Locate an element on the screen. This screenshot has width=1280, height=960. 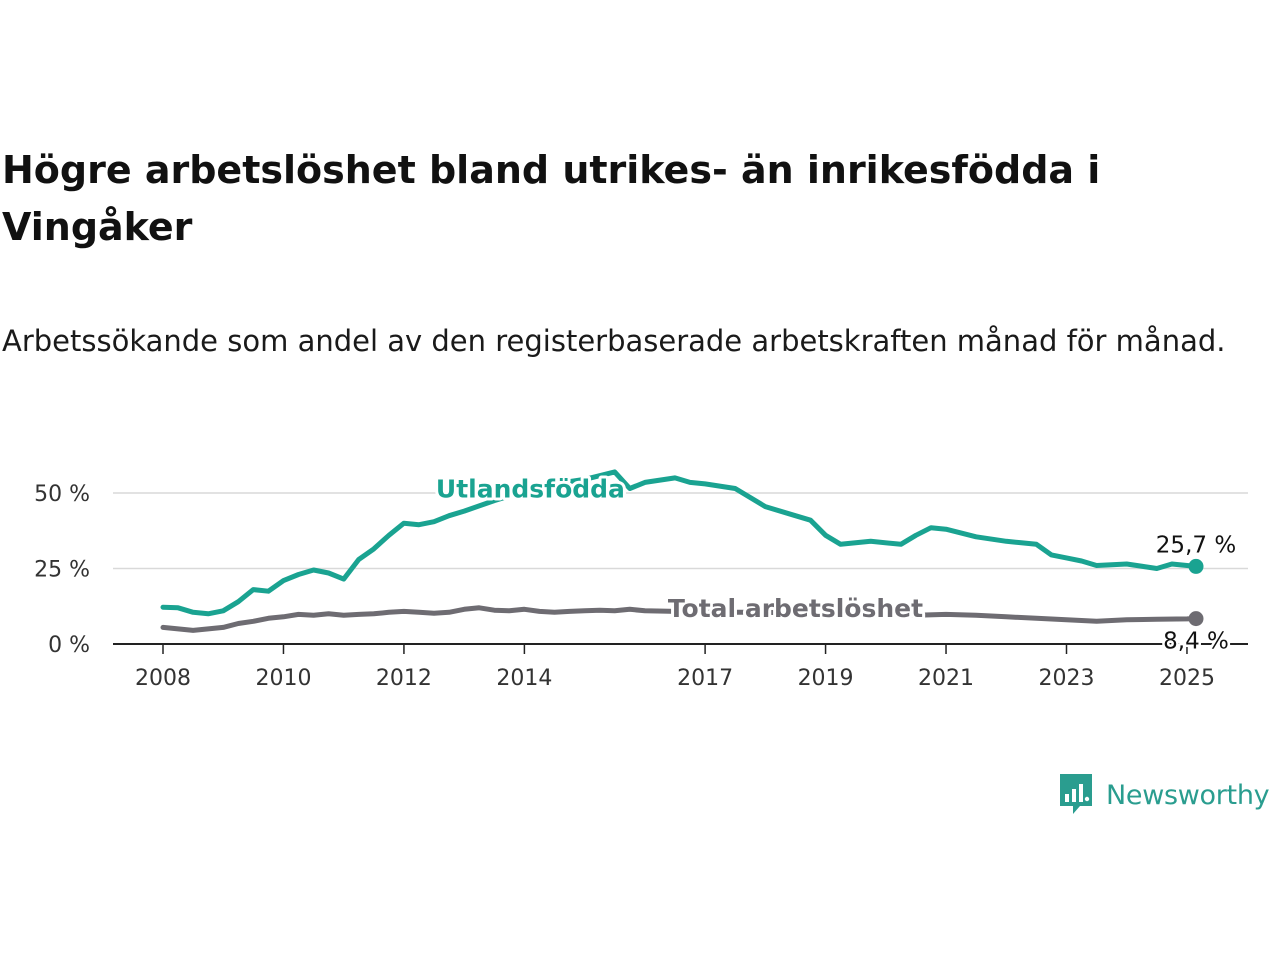
y-tick-label: 25 % is located at coordinates (62, 570).